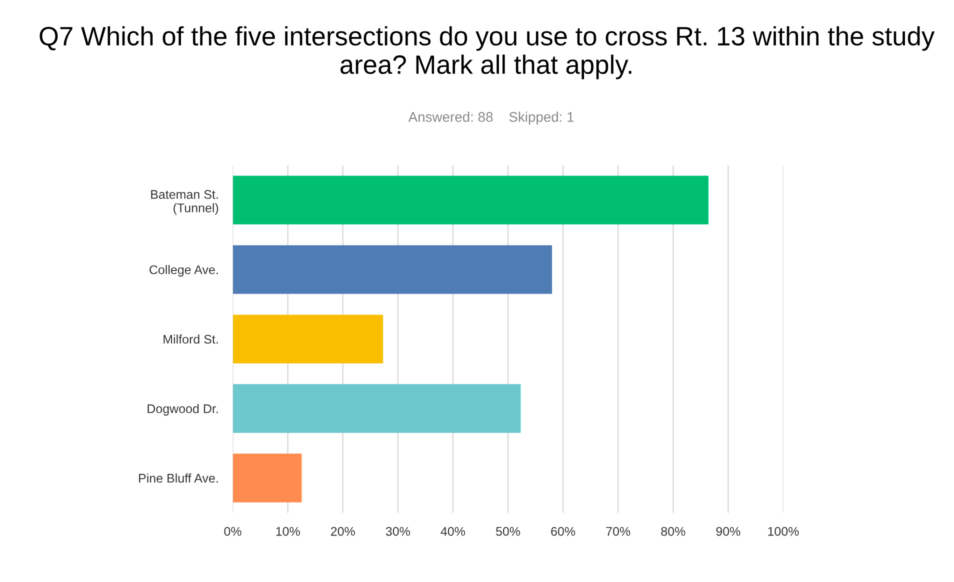  I want to click on x-tick-label: 90%, so click(728, 531).